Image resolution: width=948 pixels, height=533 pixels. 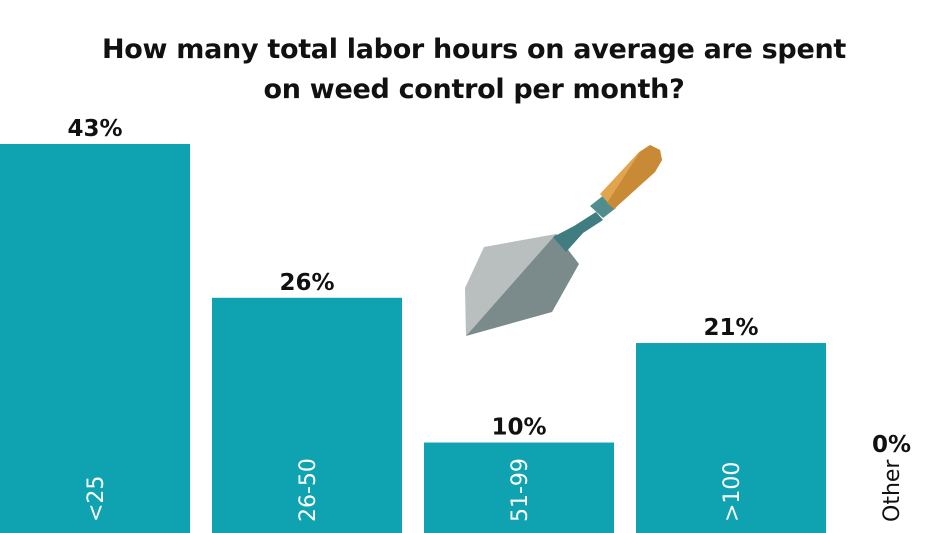 I want to click on value-label-2: 10%, so click(x=518, y=428).